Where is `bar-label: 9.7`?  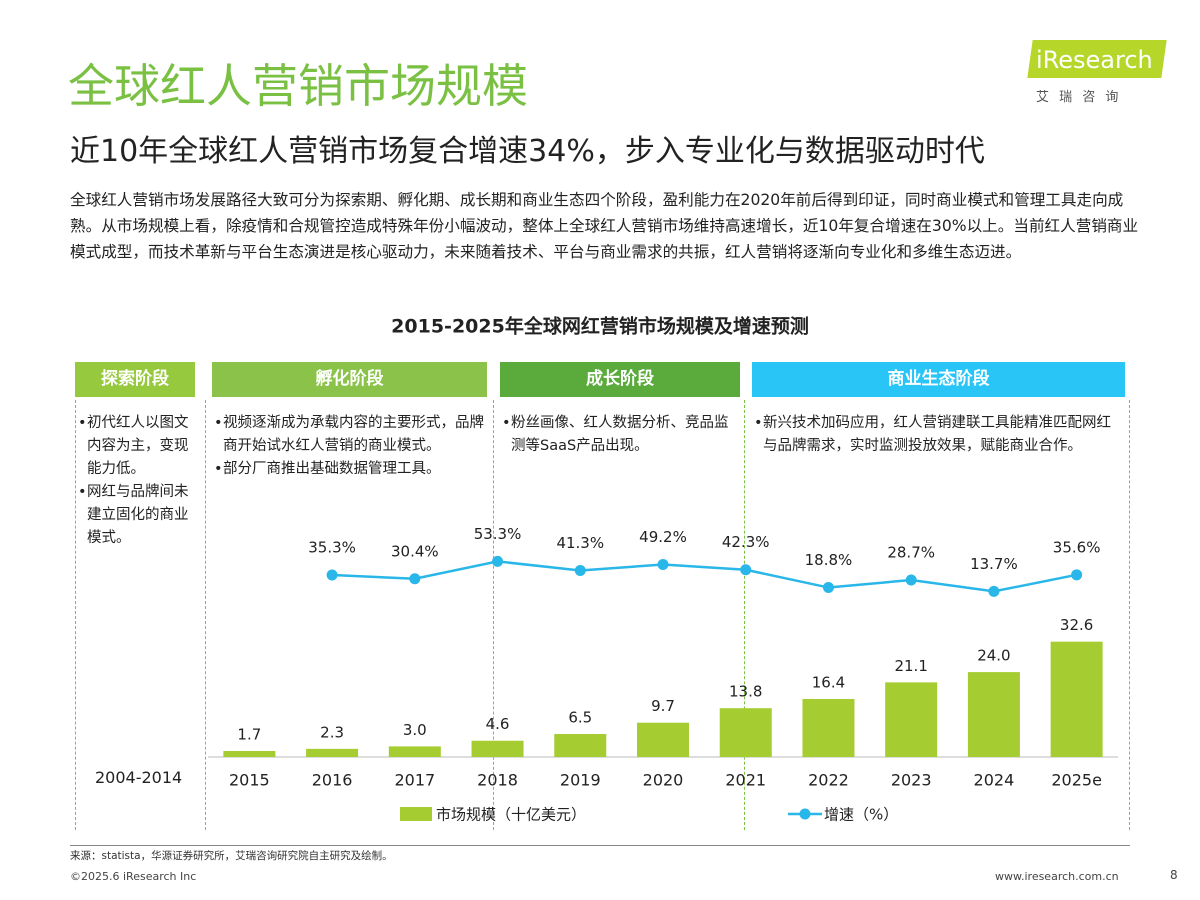
bar-label: 9.7 is located at coordinates (663, 706).